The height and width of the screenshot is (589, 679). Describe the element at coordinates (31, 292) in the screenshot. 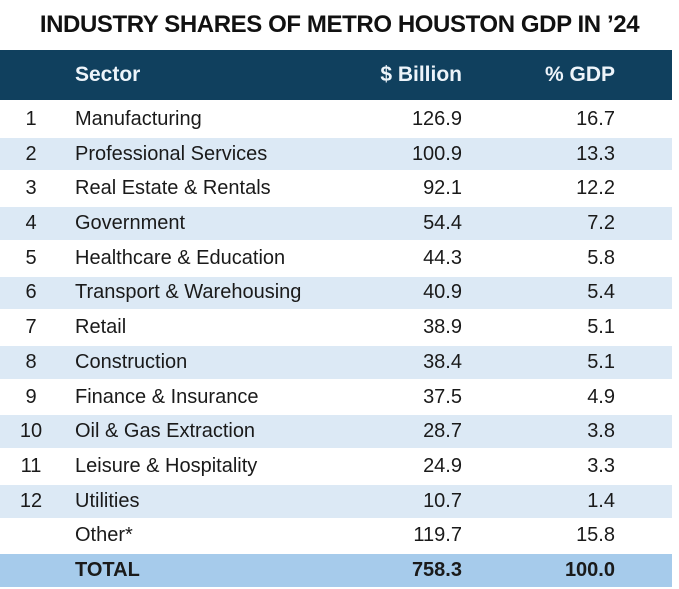

I see `row-rank: 6` at that location.